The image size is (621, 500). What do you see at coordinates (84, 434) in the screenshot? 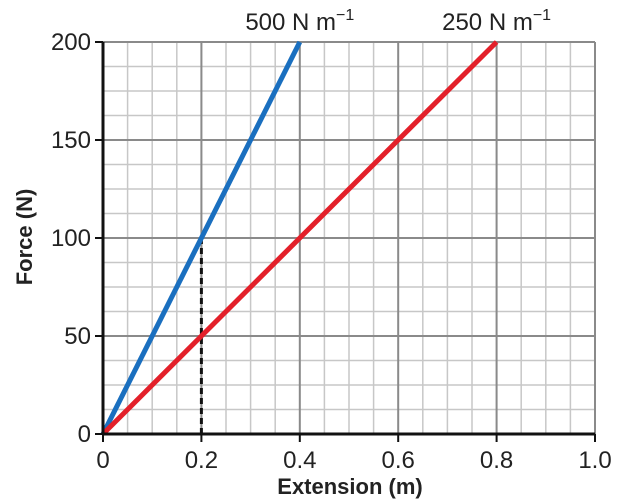
I see `y-tick-label: 0` at bounding box center [84, 434].